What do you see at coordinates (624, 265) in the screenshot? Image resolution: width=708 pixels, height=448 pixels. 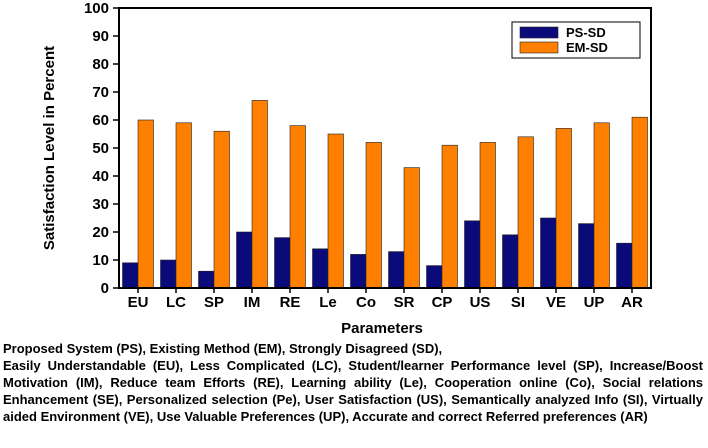 I see `bar-ps-sd-ar` at bounding box center [624, 265].